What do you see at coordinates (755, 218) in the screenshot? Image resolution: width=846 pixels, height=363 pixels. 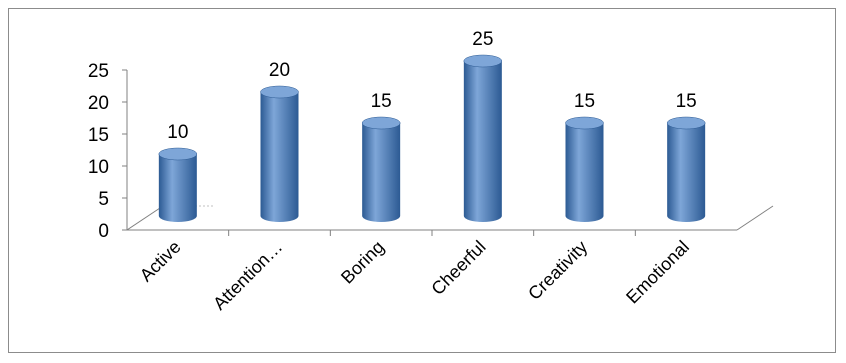 I see `floor-right-edge` at bounding box center [755, 218].